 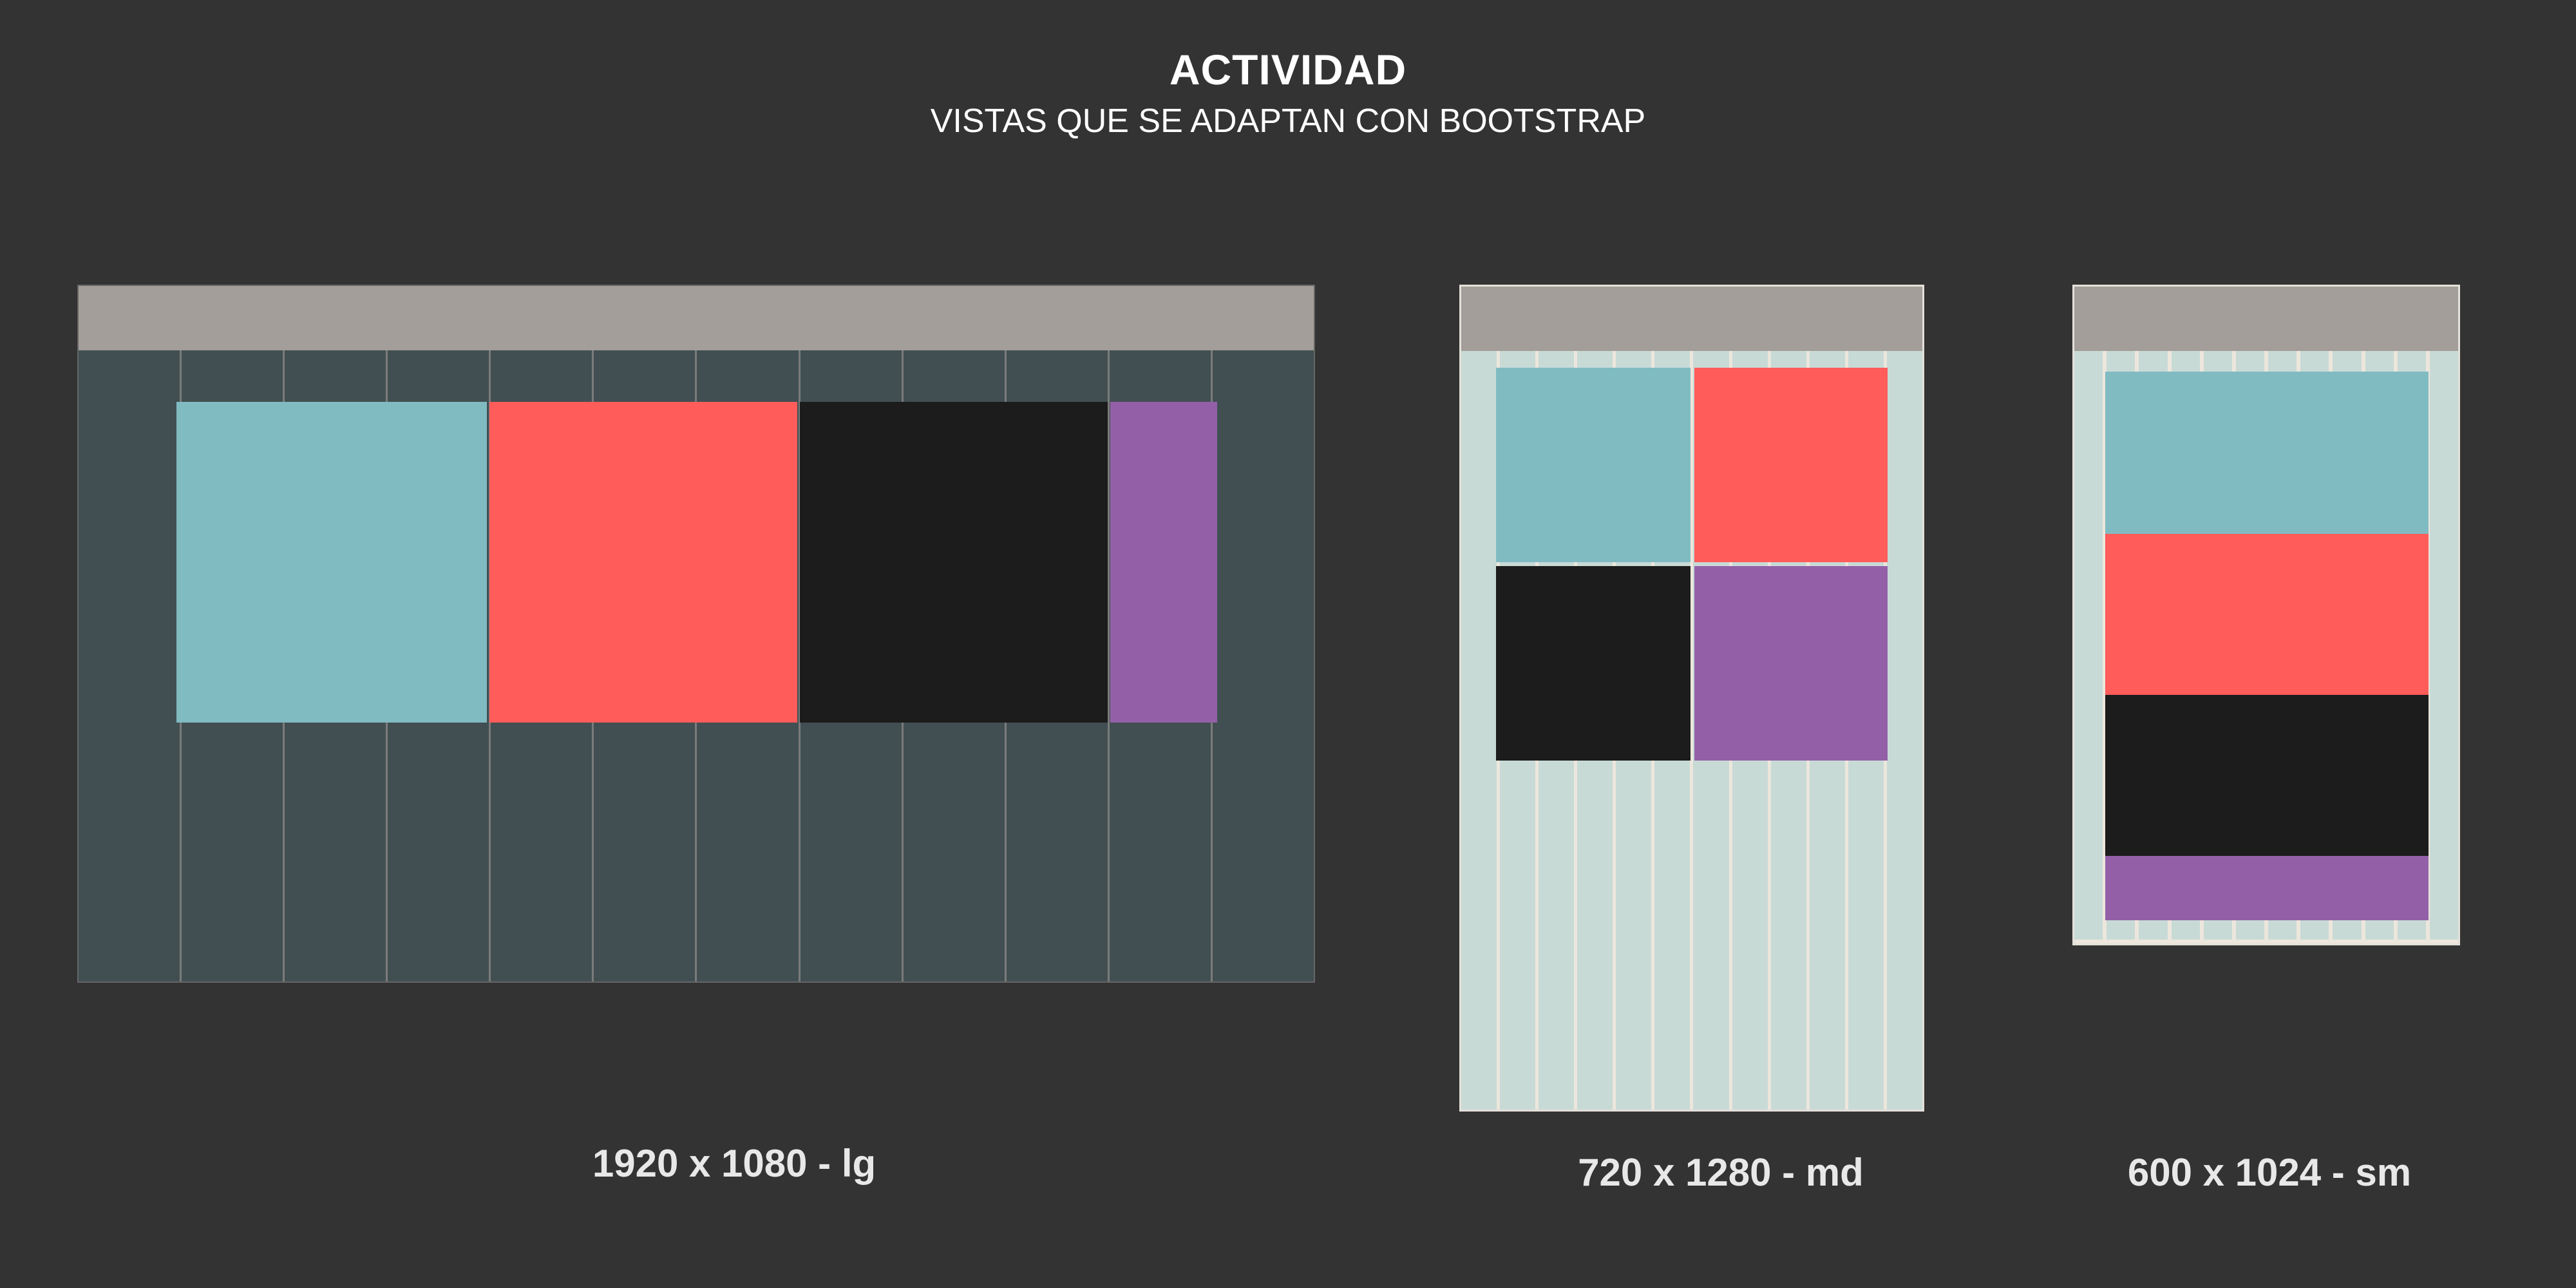 I want to click on sm-block-purple, so click(x=2267, y=888).